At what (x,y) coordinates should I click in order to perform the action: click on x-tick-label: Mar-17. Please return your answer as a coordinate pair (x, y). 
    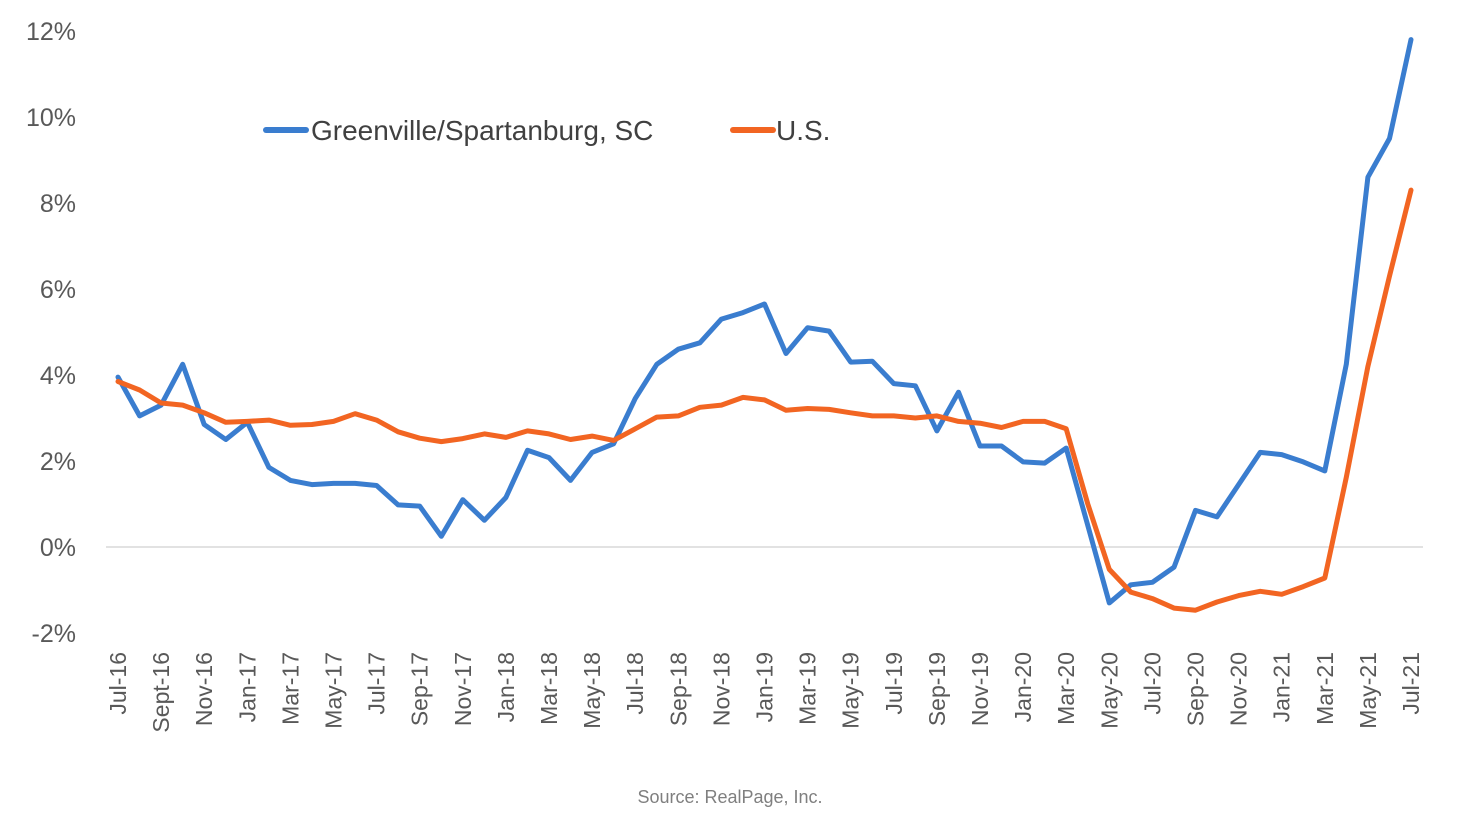
    Looking at the image, I should click on (290, 688).